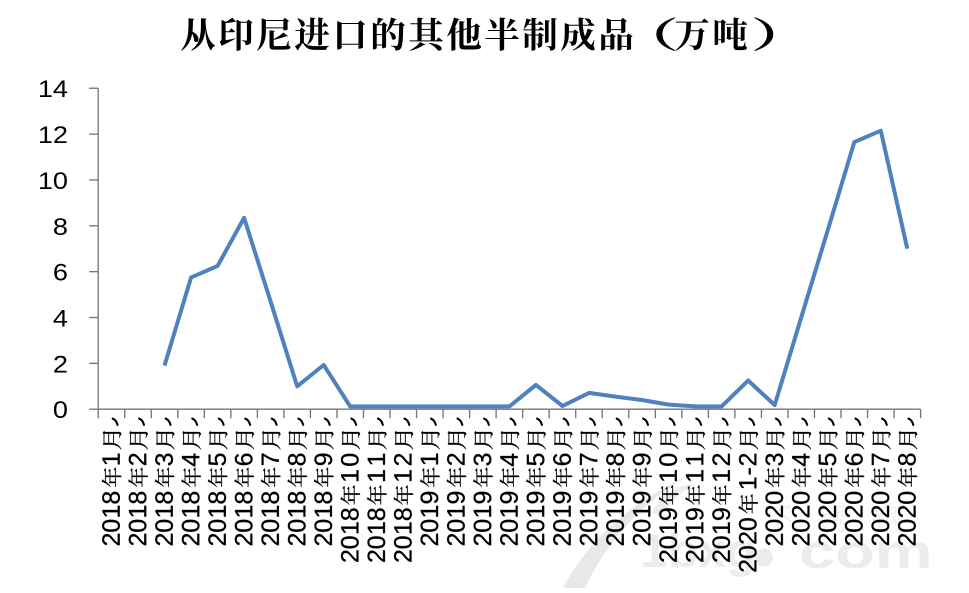  What do you see at coordinates (60, 365) in the screenshot?
I see `svg-text: 2` at bounding box center [60, 365].